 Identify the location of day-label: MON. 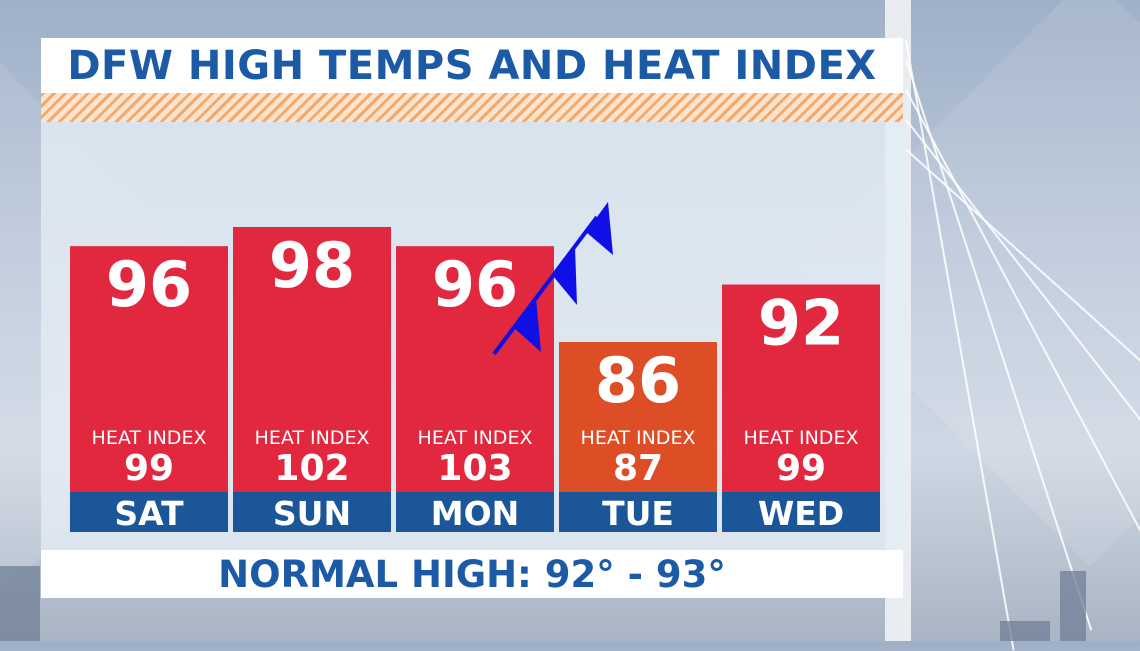
(475, 513).